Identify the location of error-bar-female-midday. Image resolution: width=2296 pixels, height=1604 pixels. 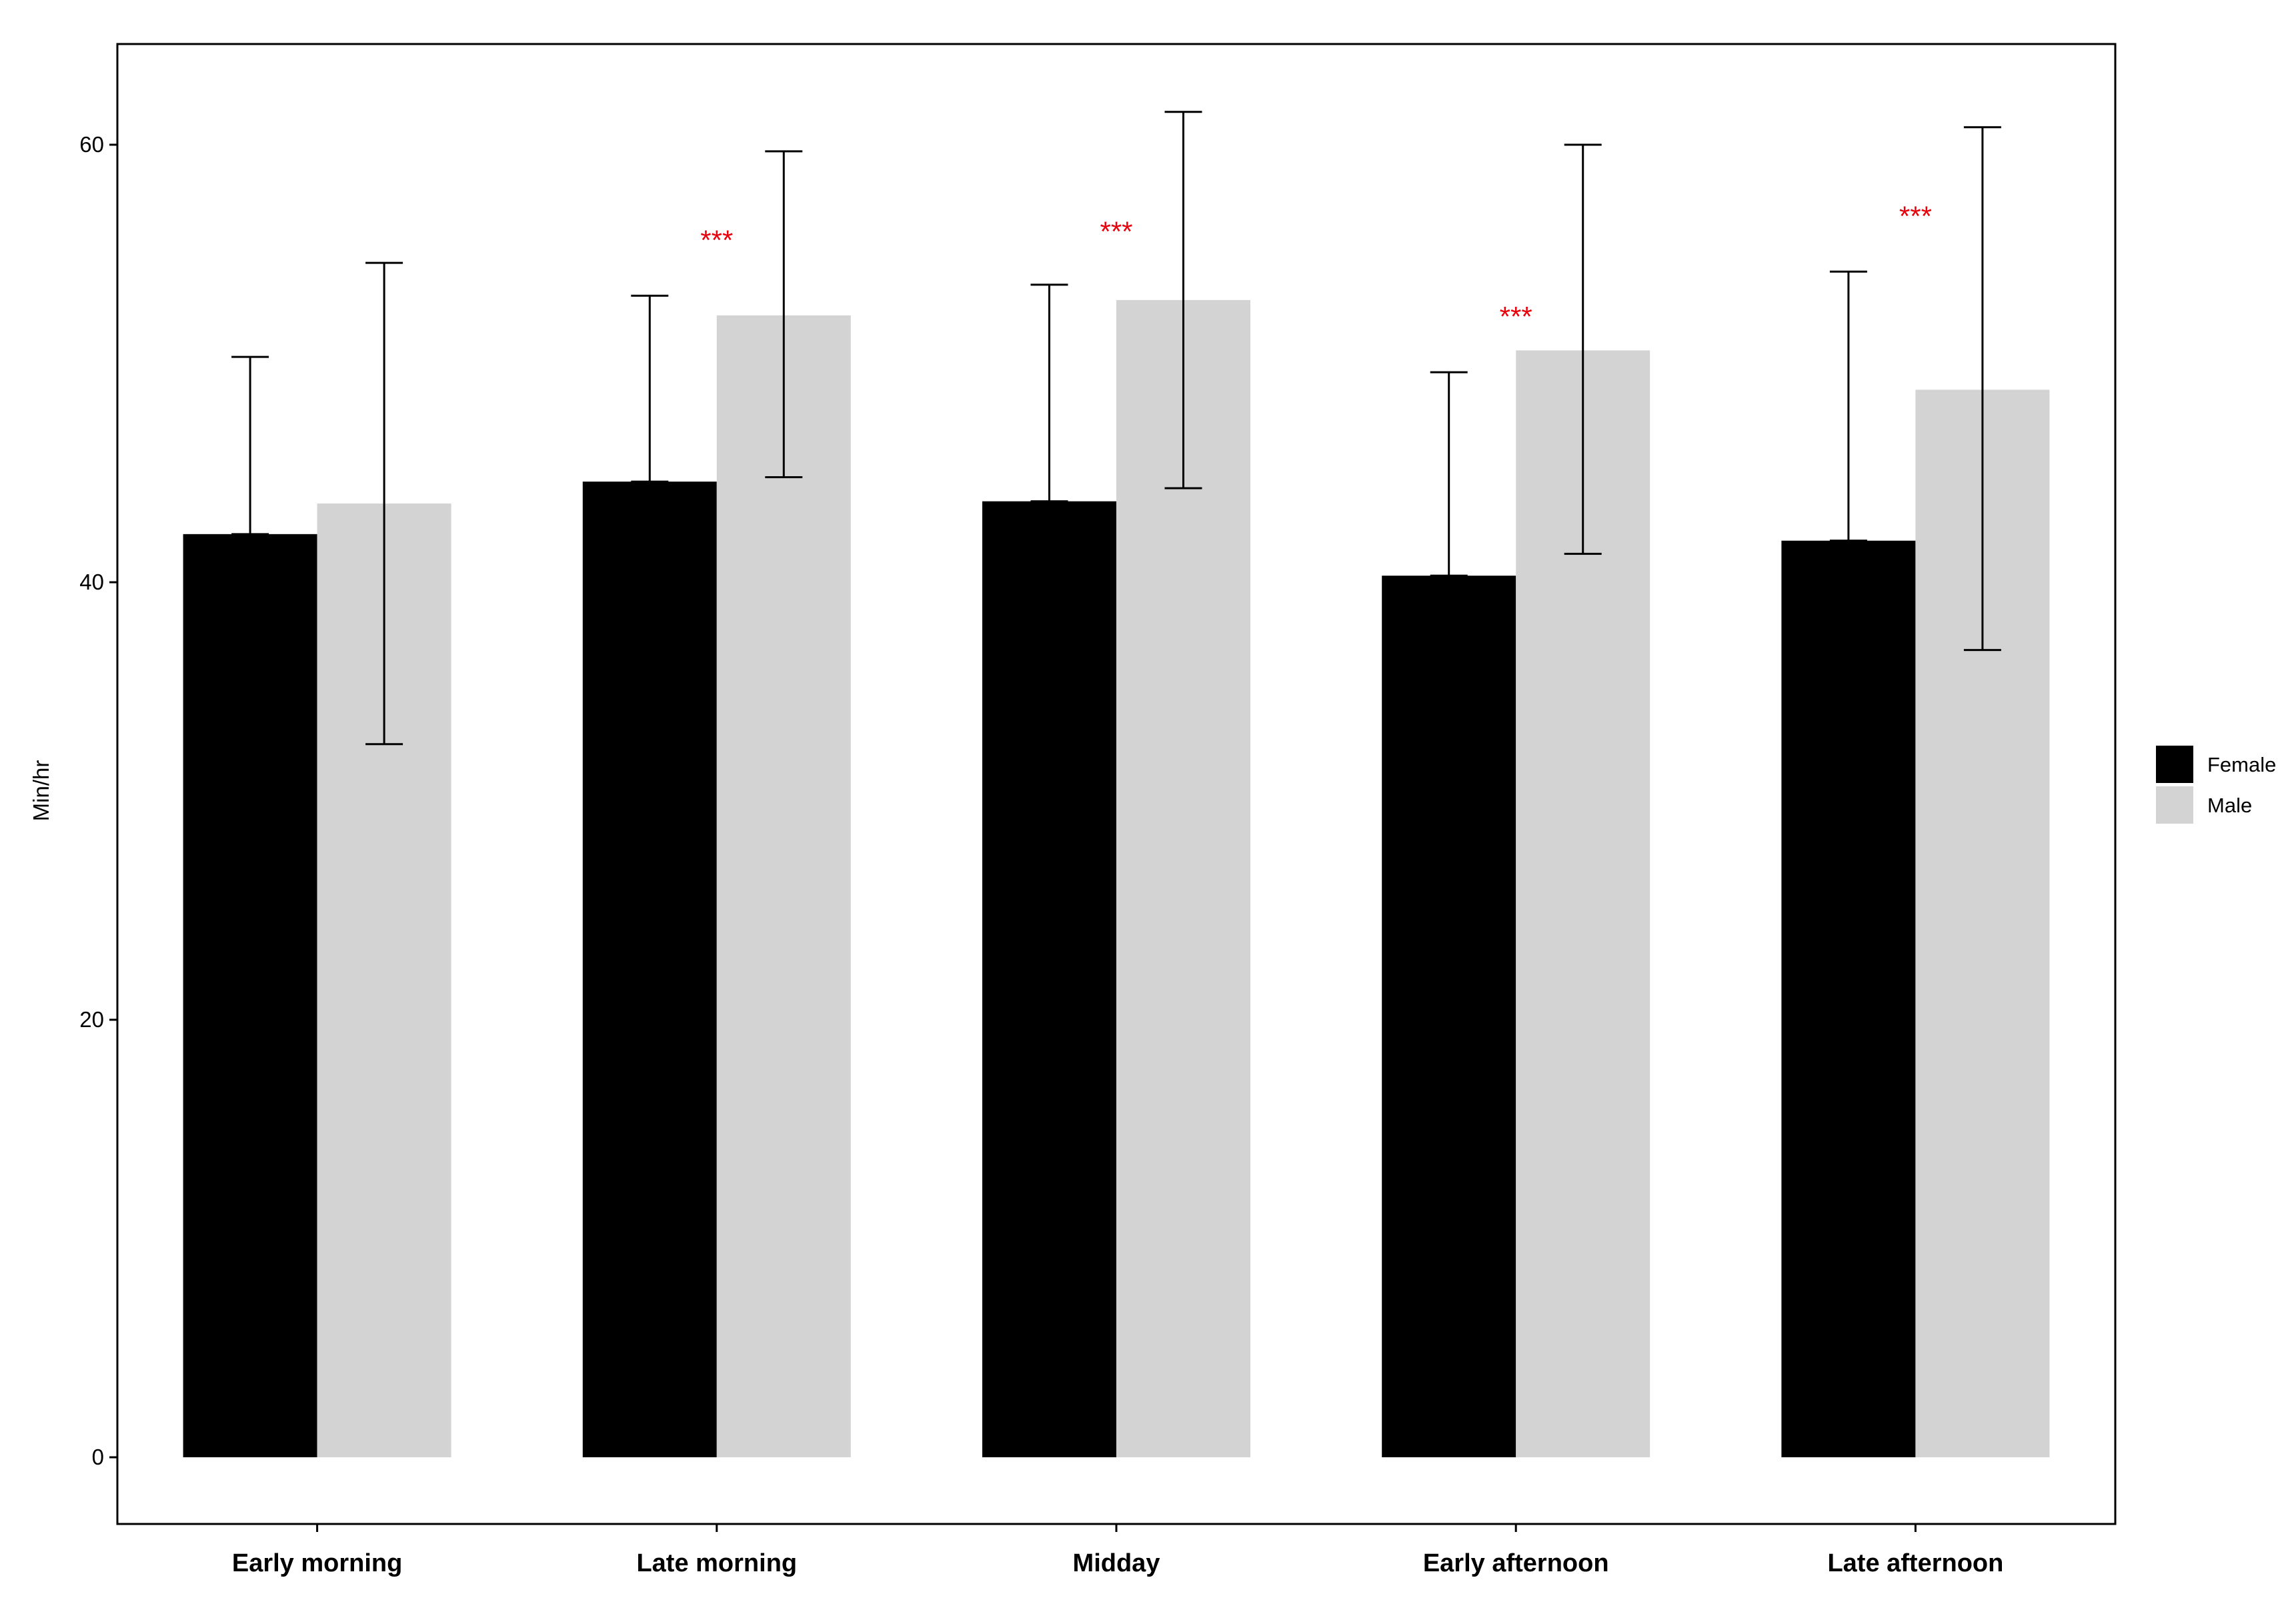
(1049, 393).